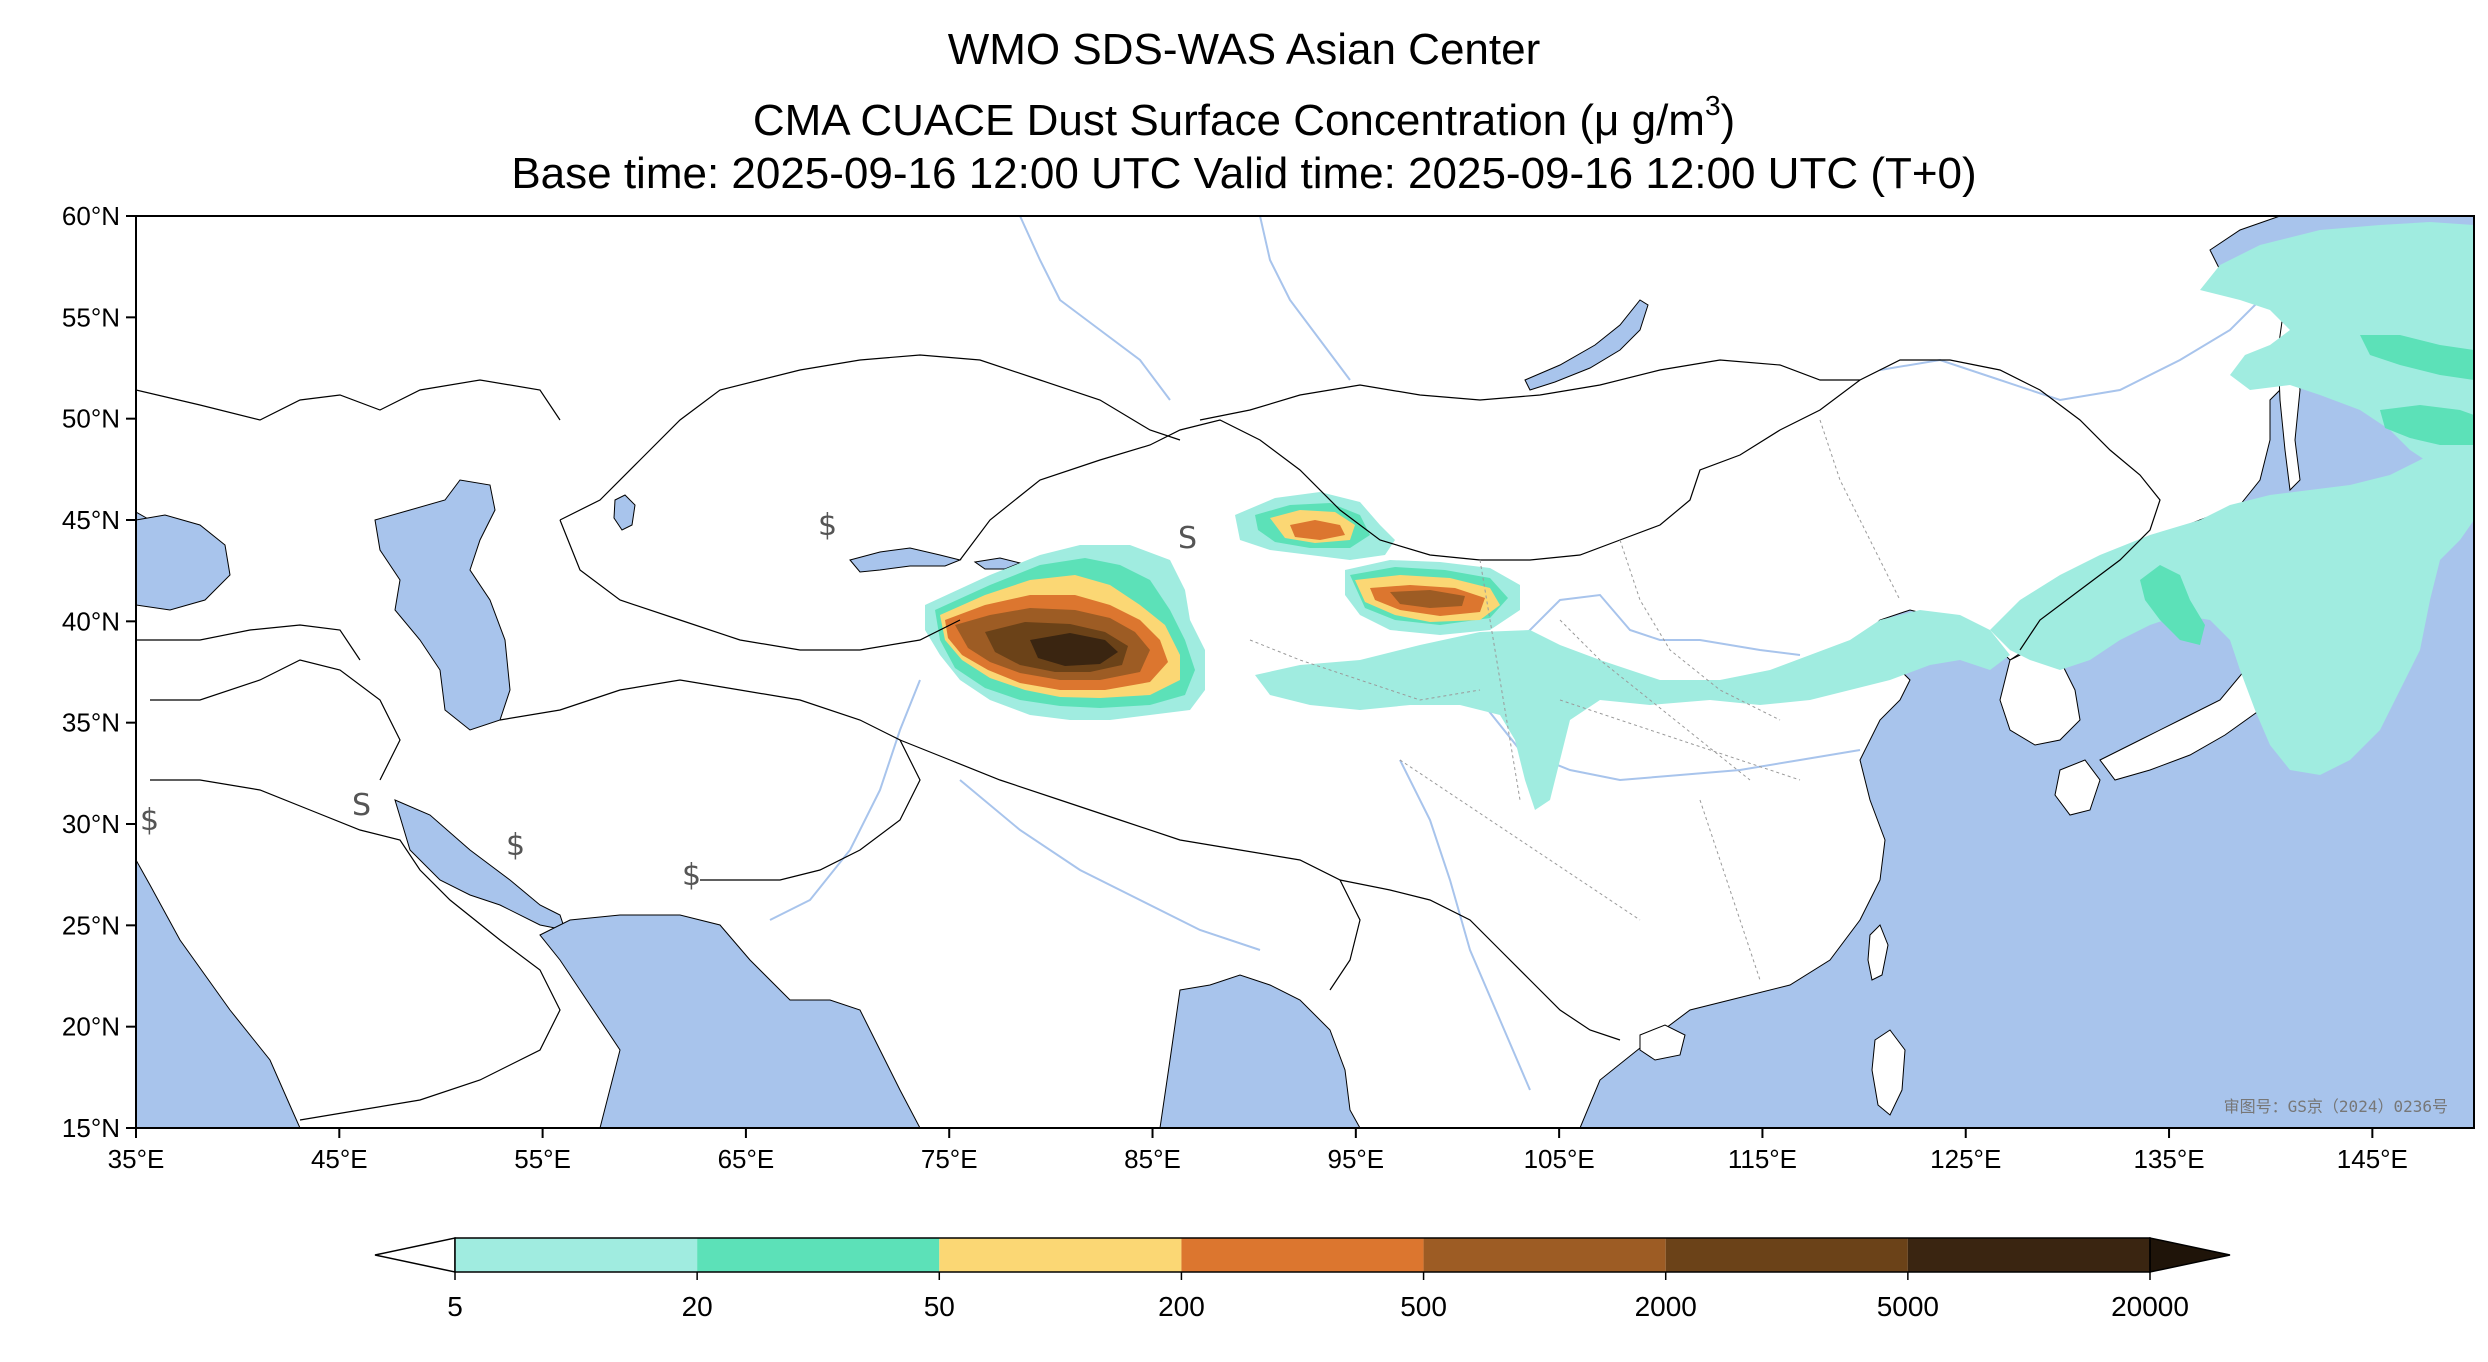  Describe the element at coordinates (1095, 308) in the screenshot. I see `river-ob` at that location.